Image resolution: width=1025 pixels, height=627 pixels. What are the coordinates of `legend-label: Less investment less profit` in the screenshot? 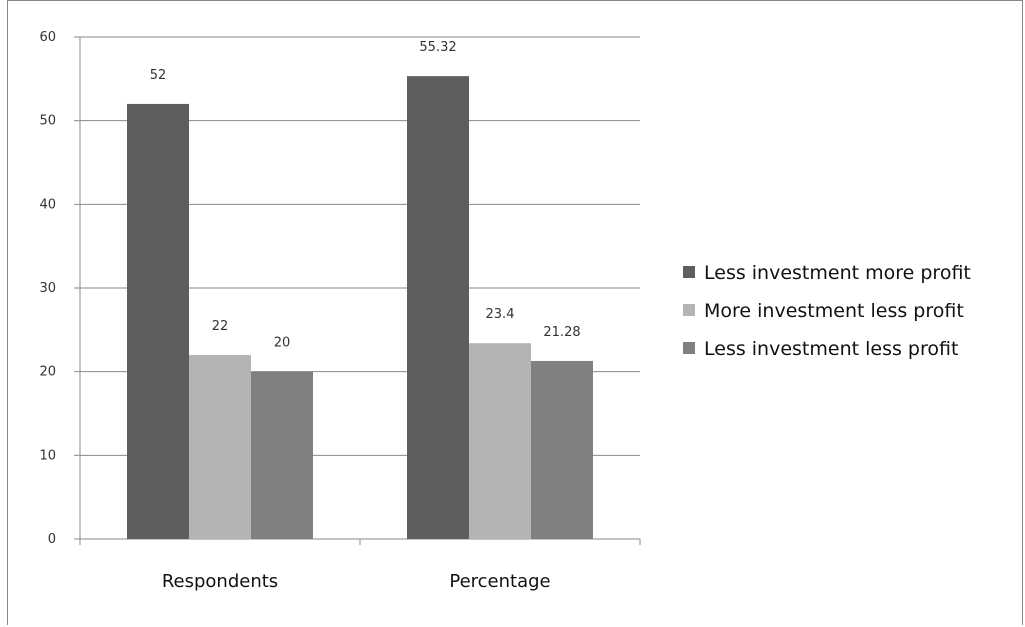 It's located at (831, 349).